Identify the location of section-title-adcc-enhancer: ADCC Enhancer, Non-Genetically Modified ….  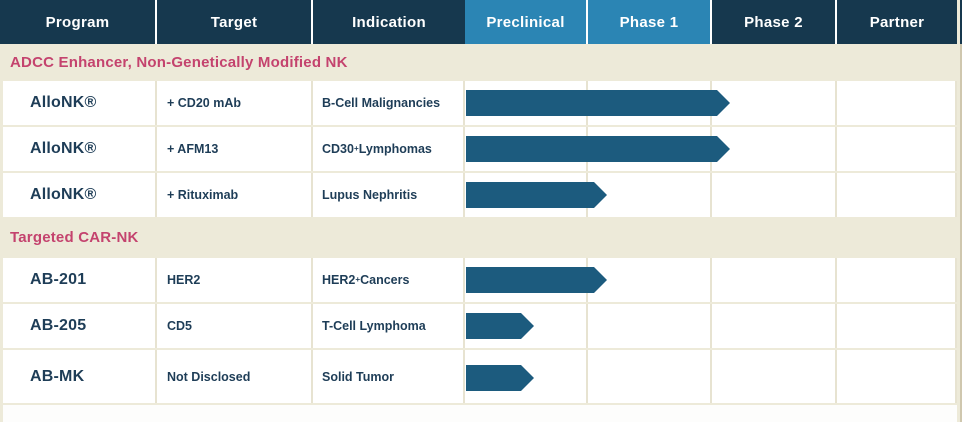
(481, 62).